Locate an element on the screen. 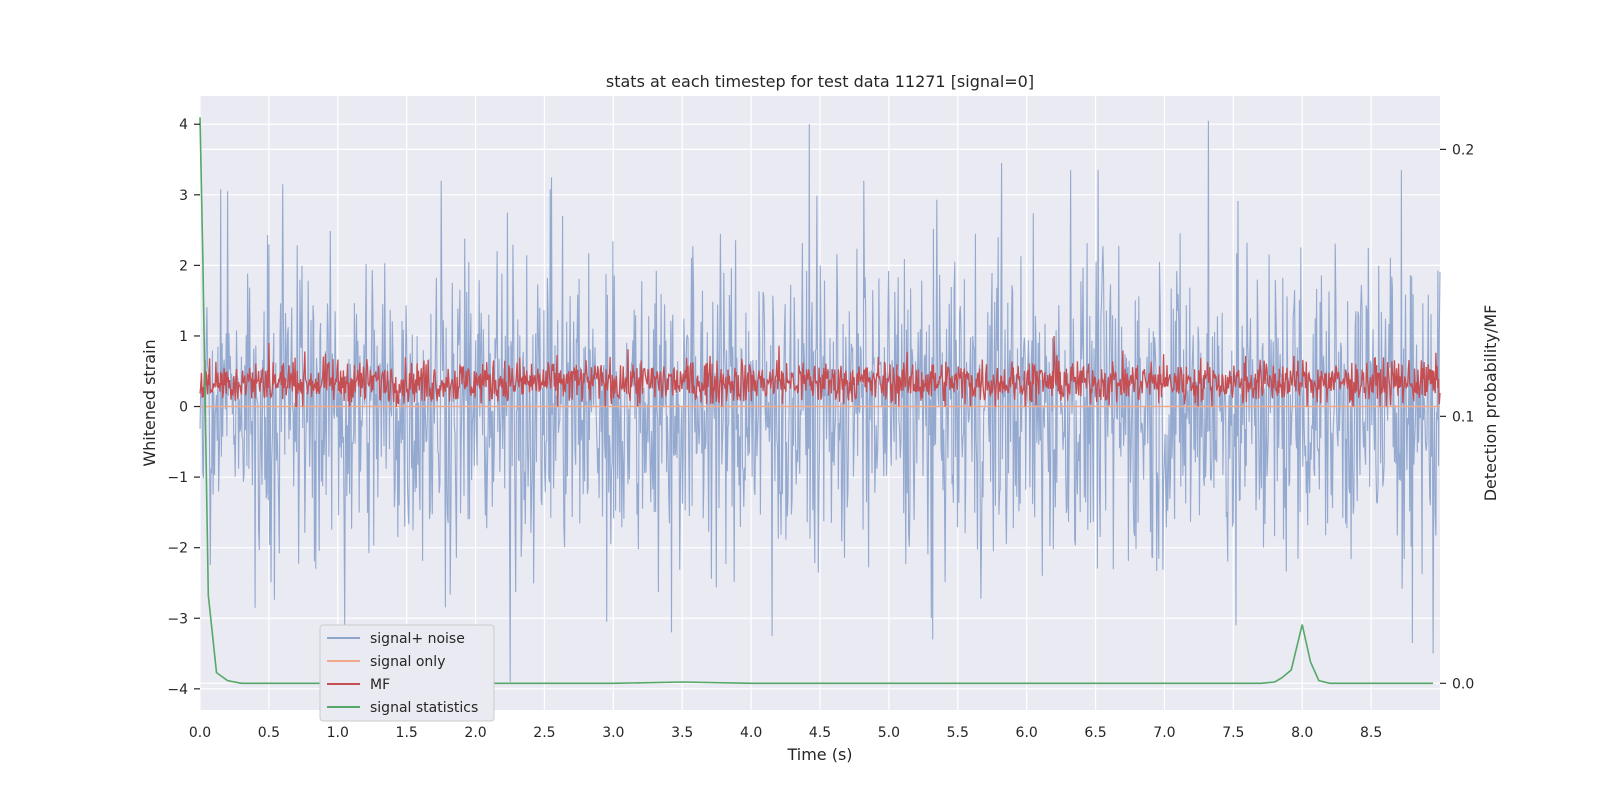  series-line-mf is located at coordinates (820, 371).